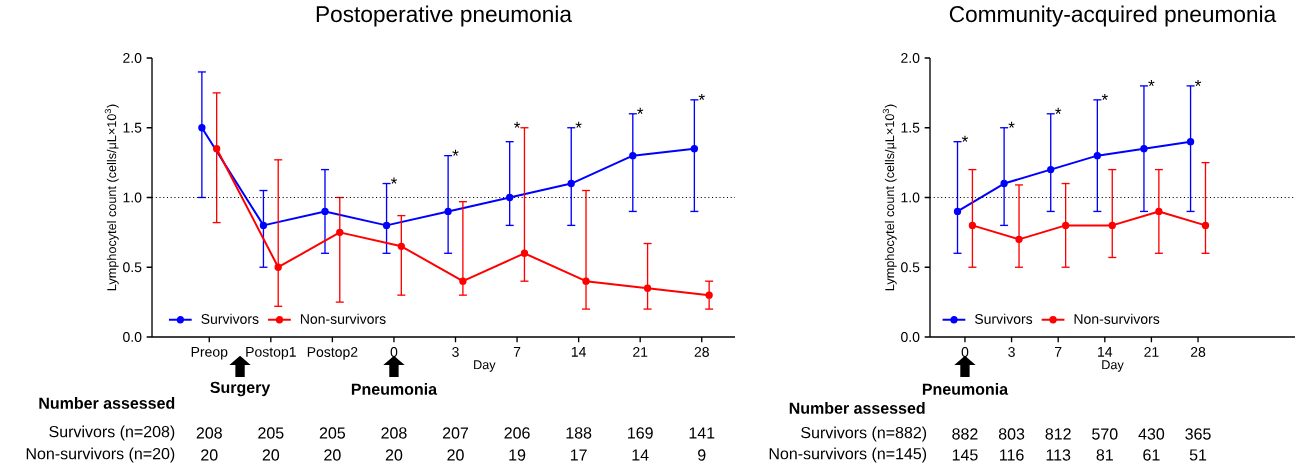  Describe the element at coordinates (1198, 434) in the screenshot. I see `text: 365` at that location.